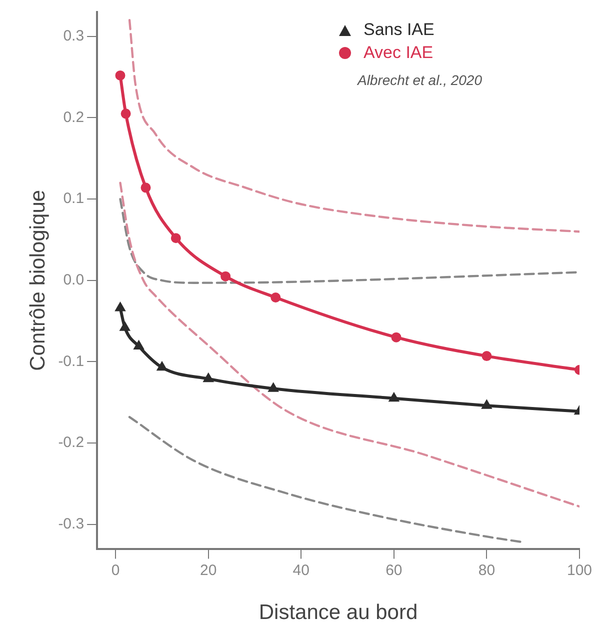 The height and width of the screenshot is (640, 595). I want to click on line-series, so click(349, 241).